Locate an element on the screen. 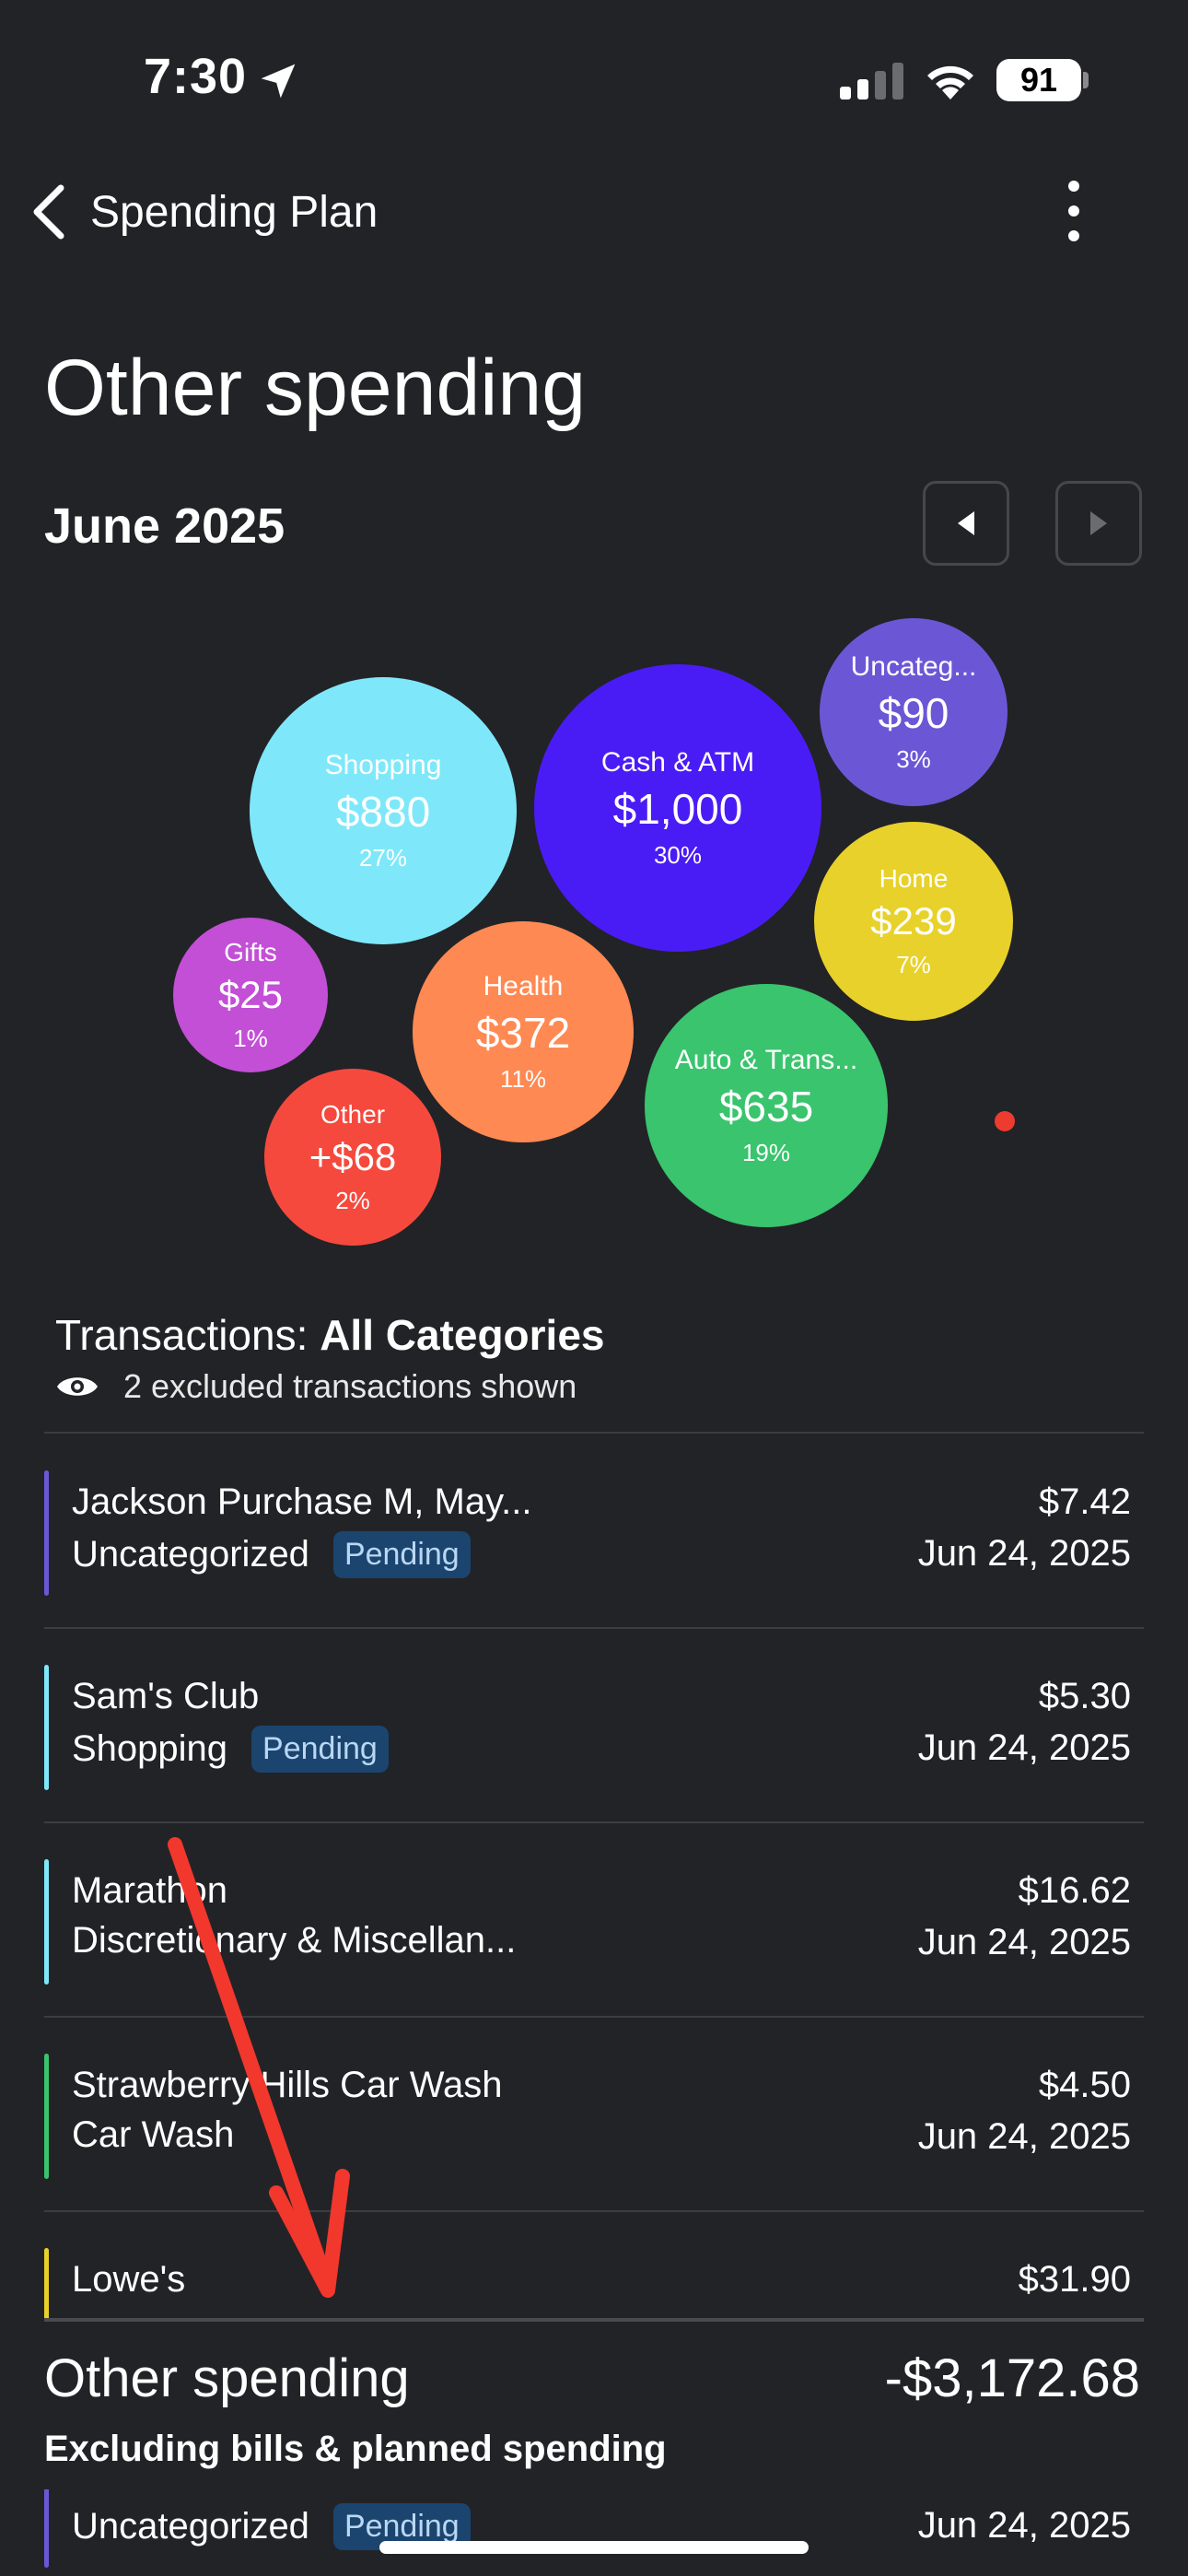 Image resolution: width=1188 pixels, height=2576 pixels. pending-badge: Pending is located at coordinates (320, 1749).